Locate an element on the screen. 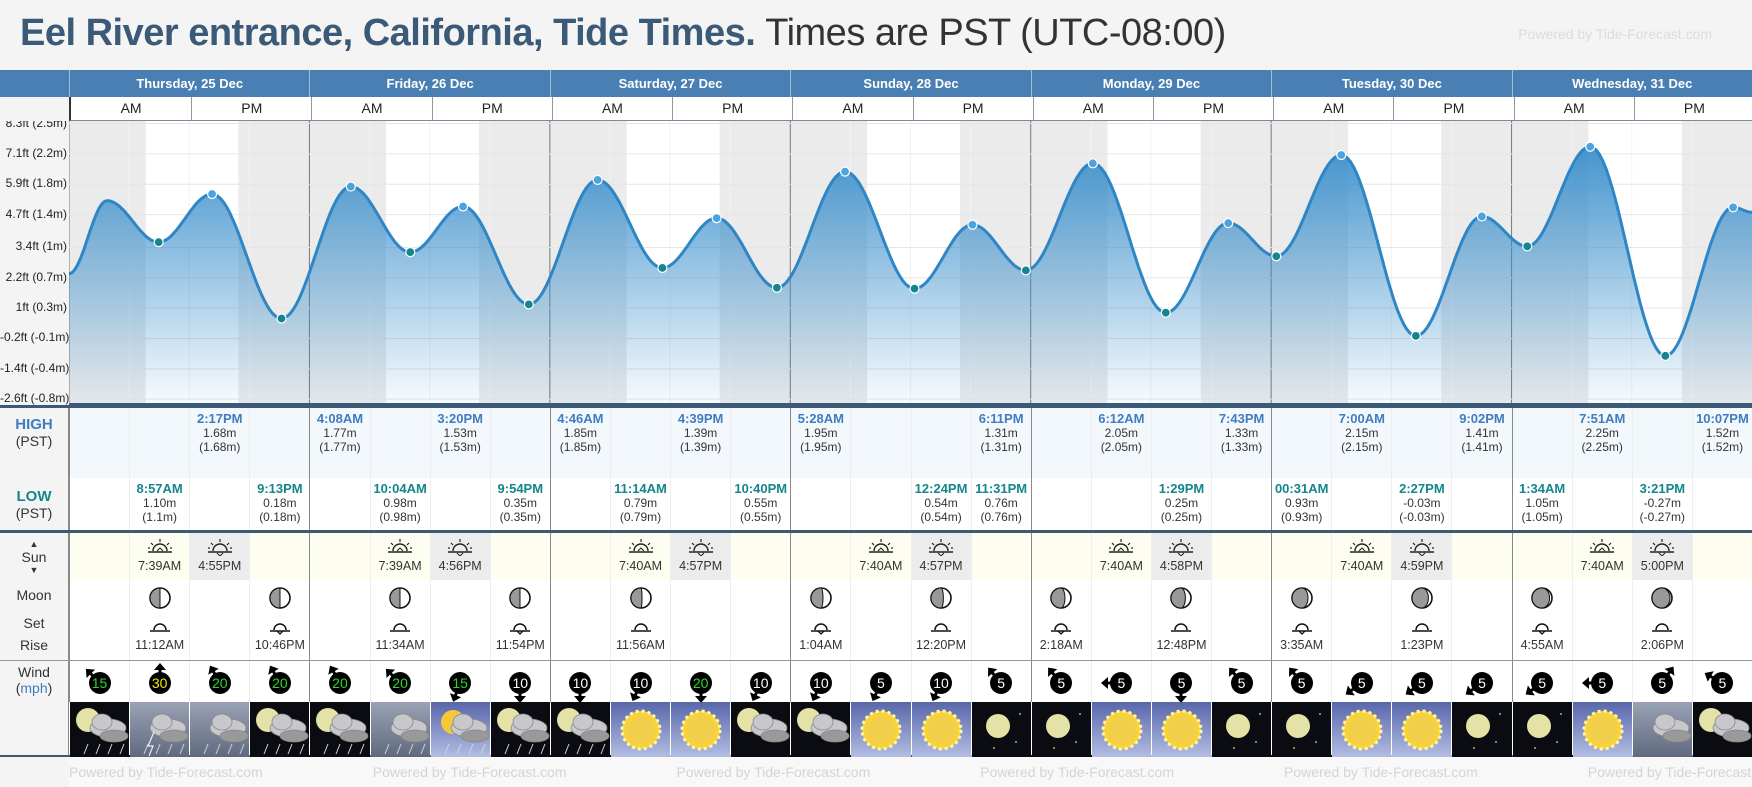 The height and width of the screenshot is (787, 1752). sunrise-icon is located at coordinates (640, 548).